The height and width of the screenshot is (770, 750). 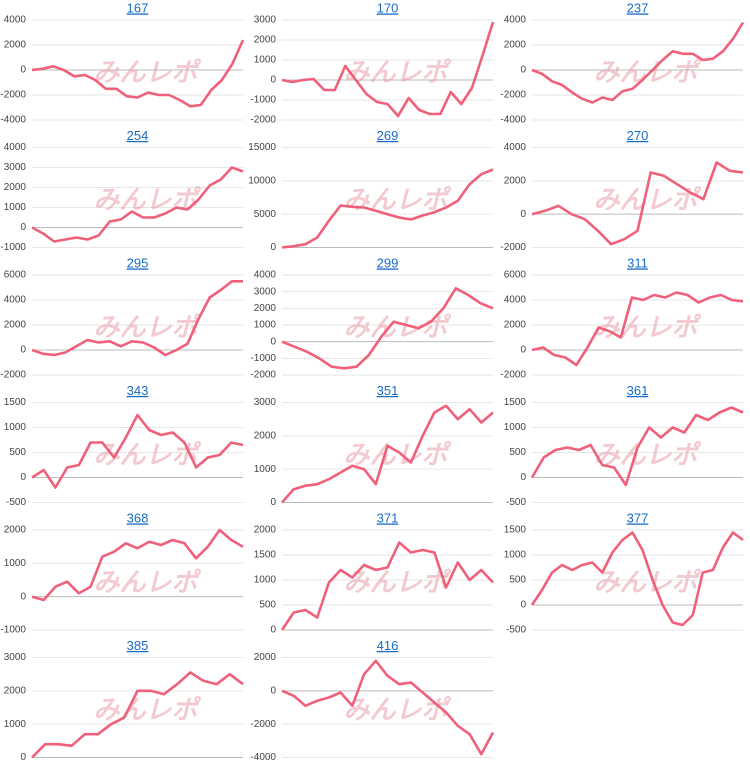 I want to click on chart-title: 377, so click(x=638, y=517).